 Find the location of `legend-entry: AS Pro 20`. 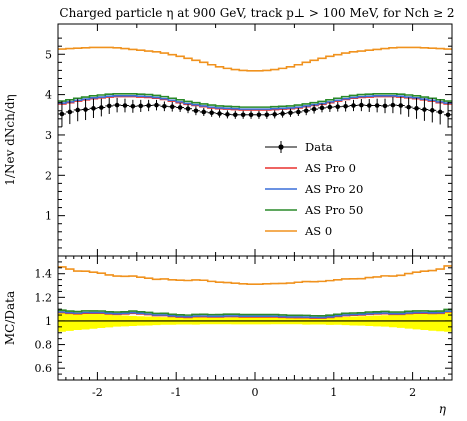

legend-entry: AS Pro 20 is located at coordinates (333, 189).